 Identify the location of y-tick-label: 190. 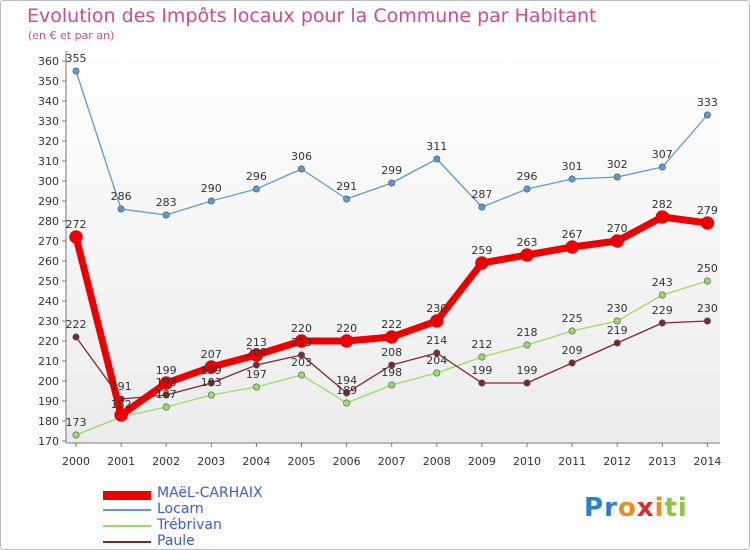
(48, 401).